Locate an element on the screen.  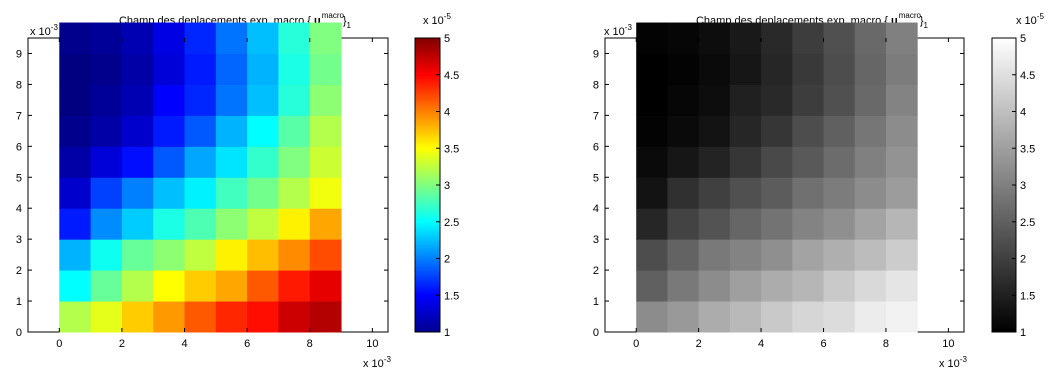
colorbar-tick-label: 4.5 is located at coordinates (1027, 76).